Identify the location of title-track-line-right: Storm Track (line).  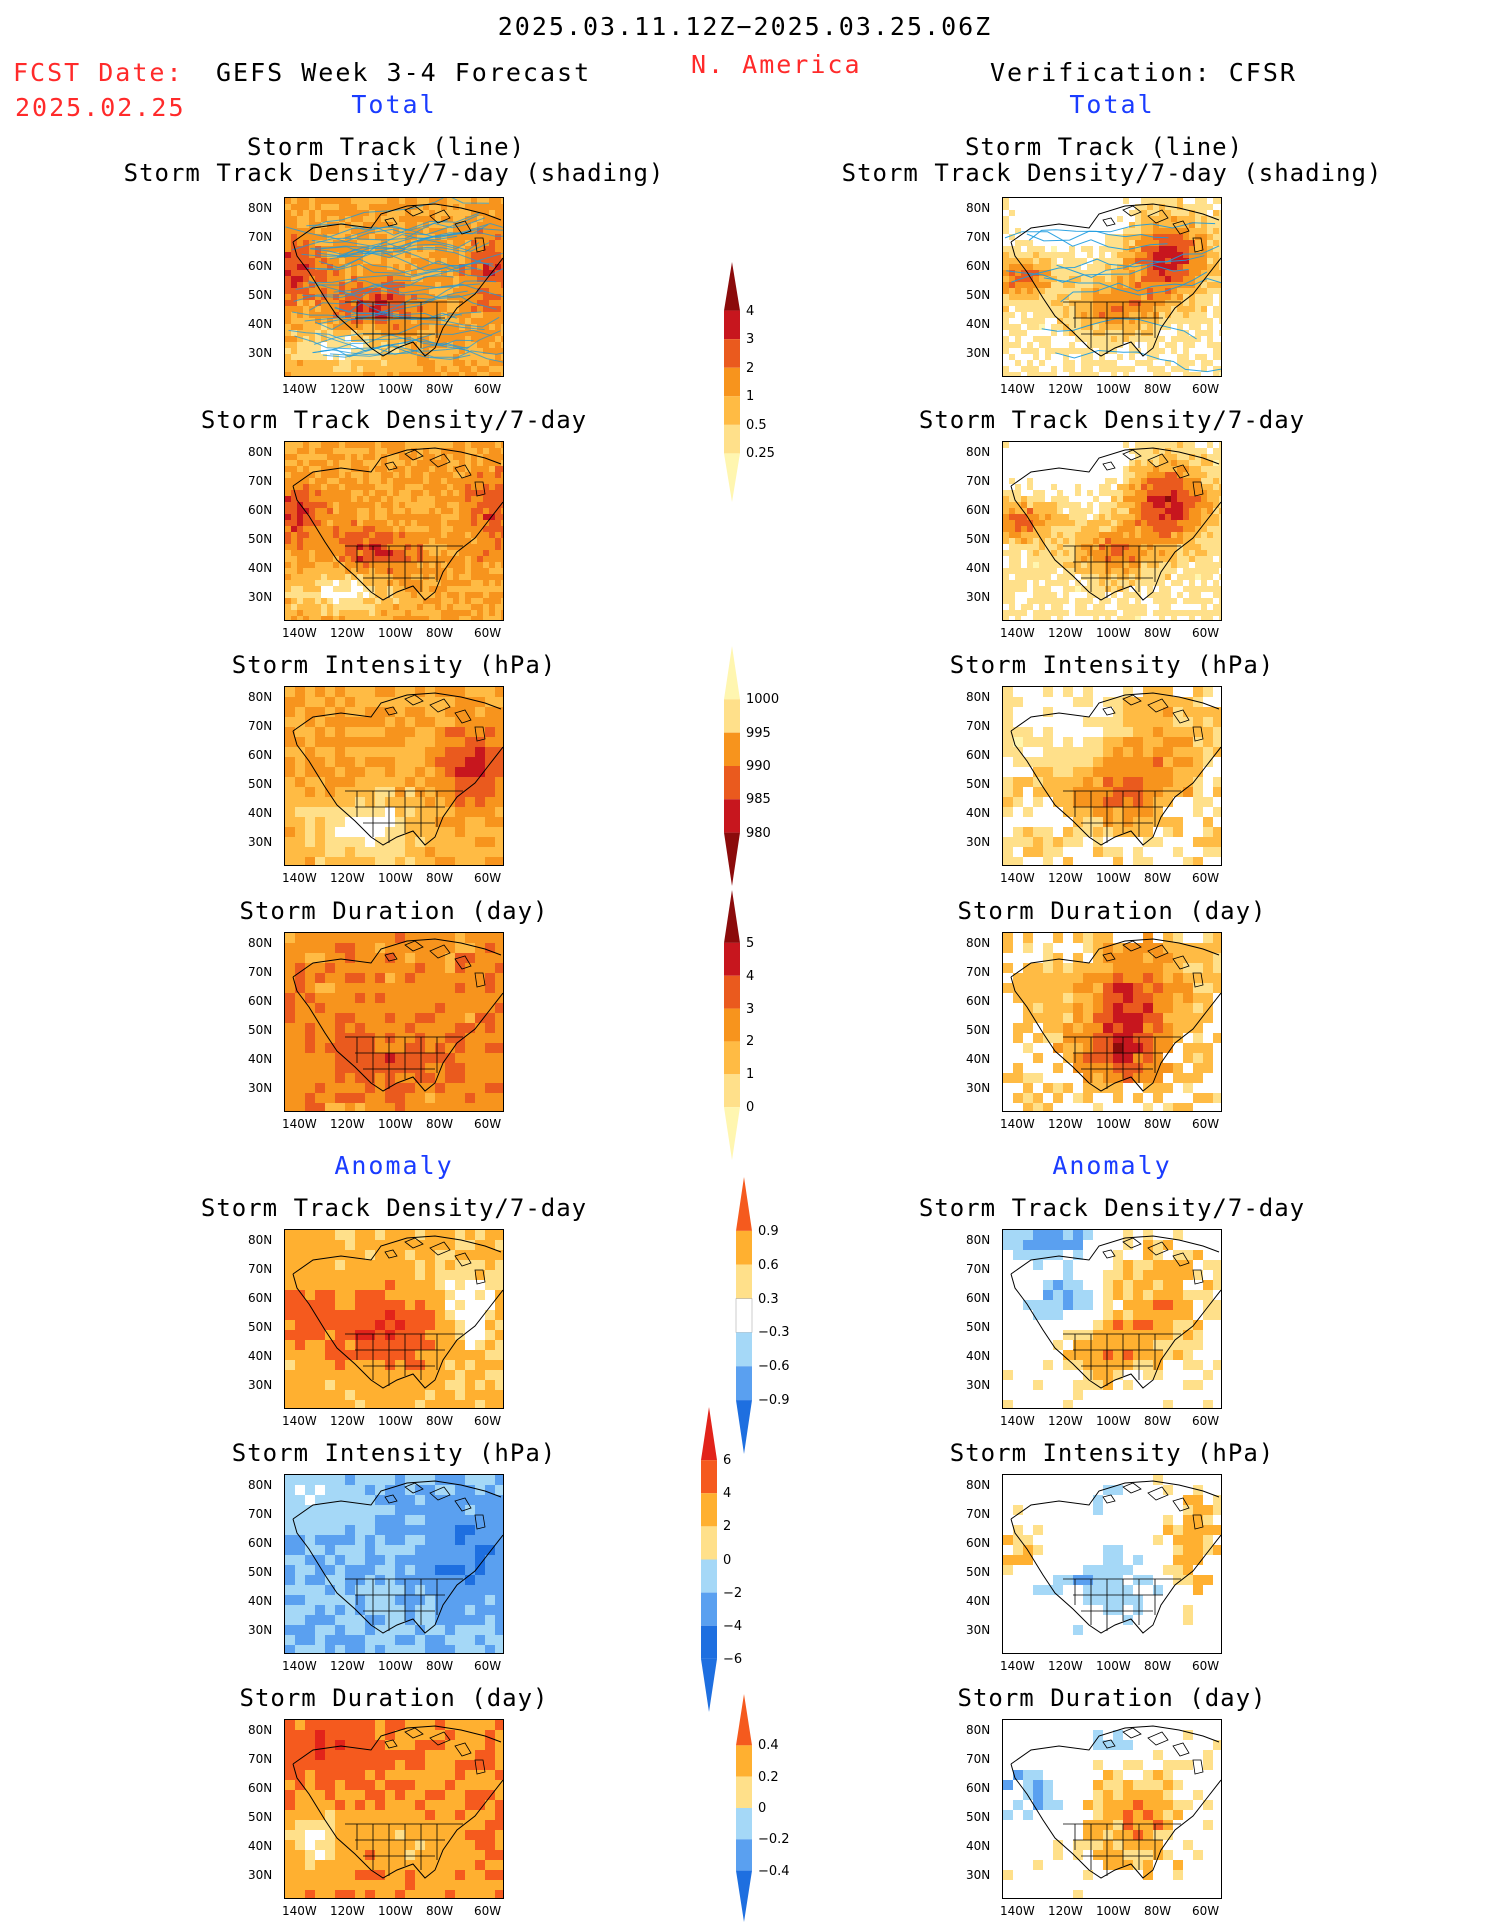
(1104, 147).